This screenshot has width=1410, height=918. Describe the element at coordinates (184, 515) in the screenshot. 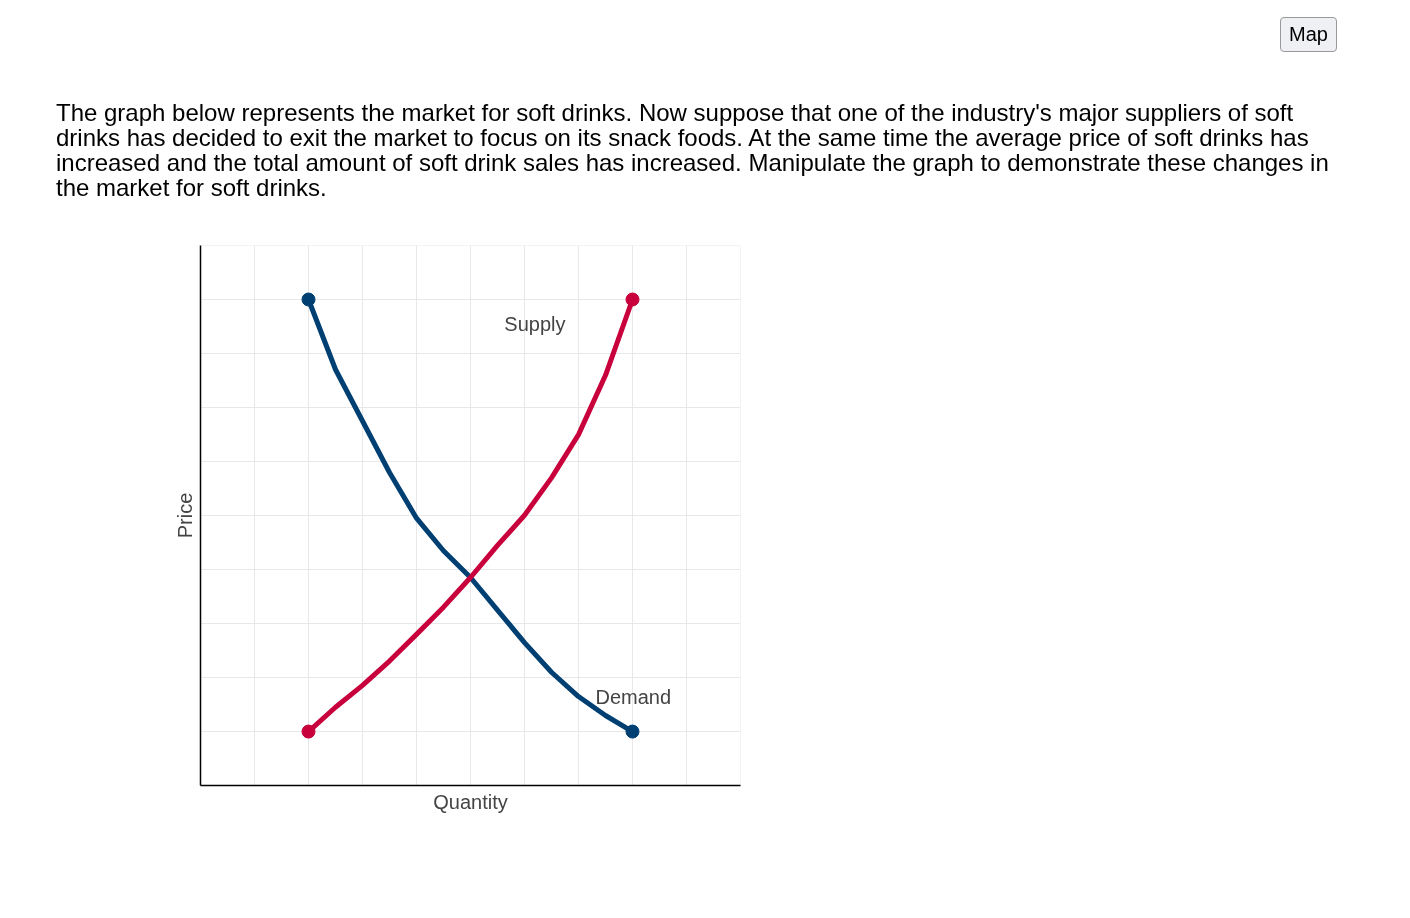

I see `y-axis-title: Price` at that location.